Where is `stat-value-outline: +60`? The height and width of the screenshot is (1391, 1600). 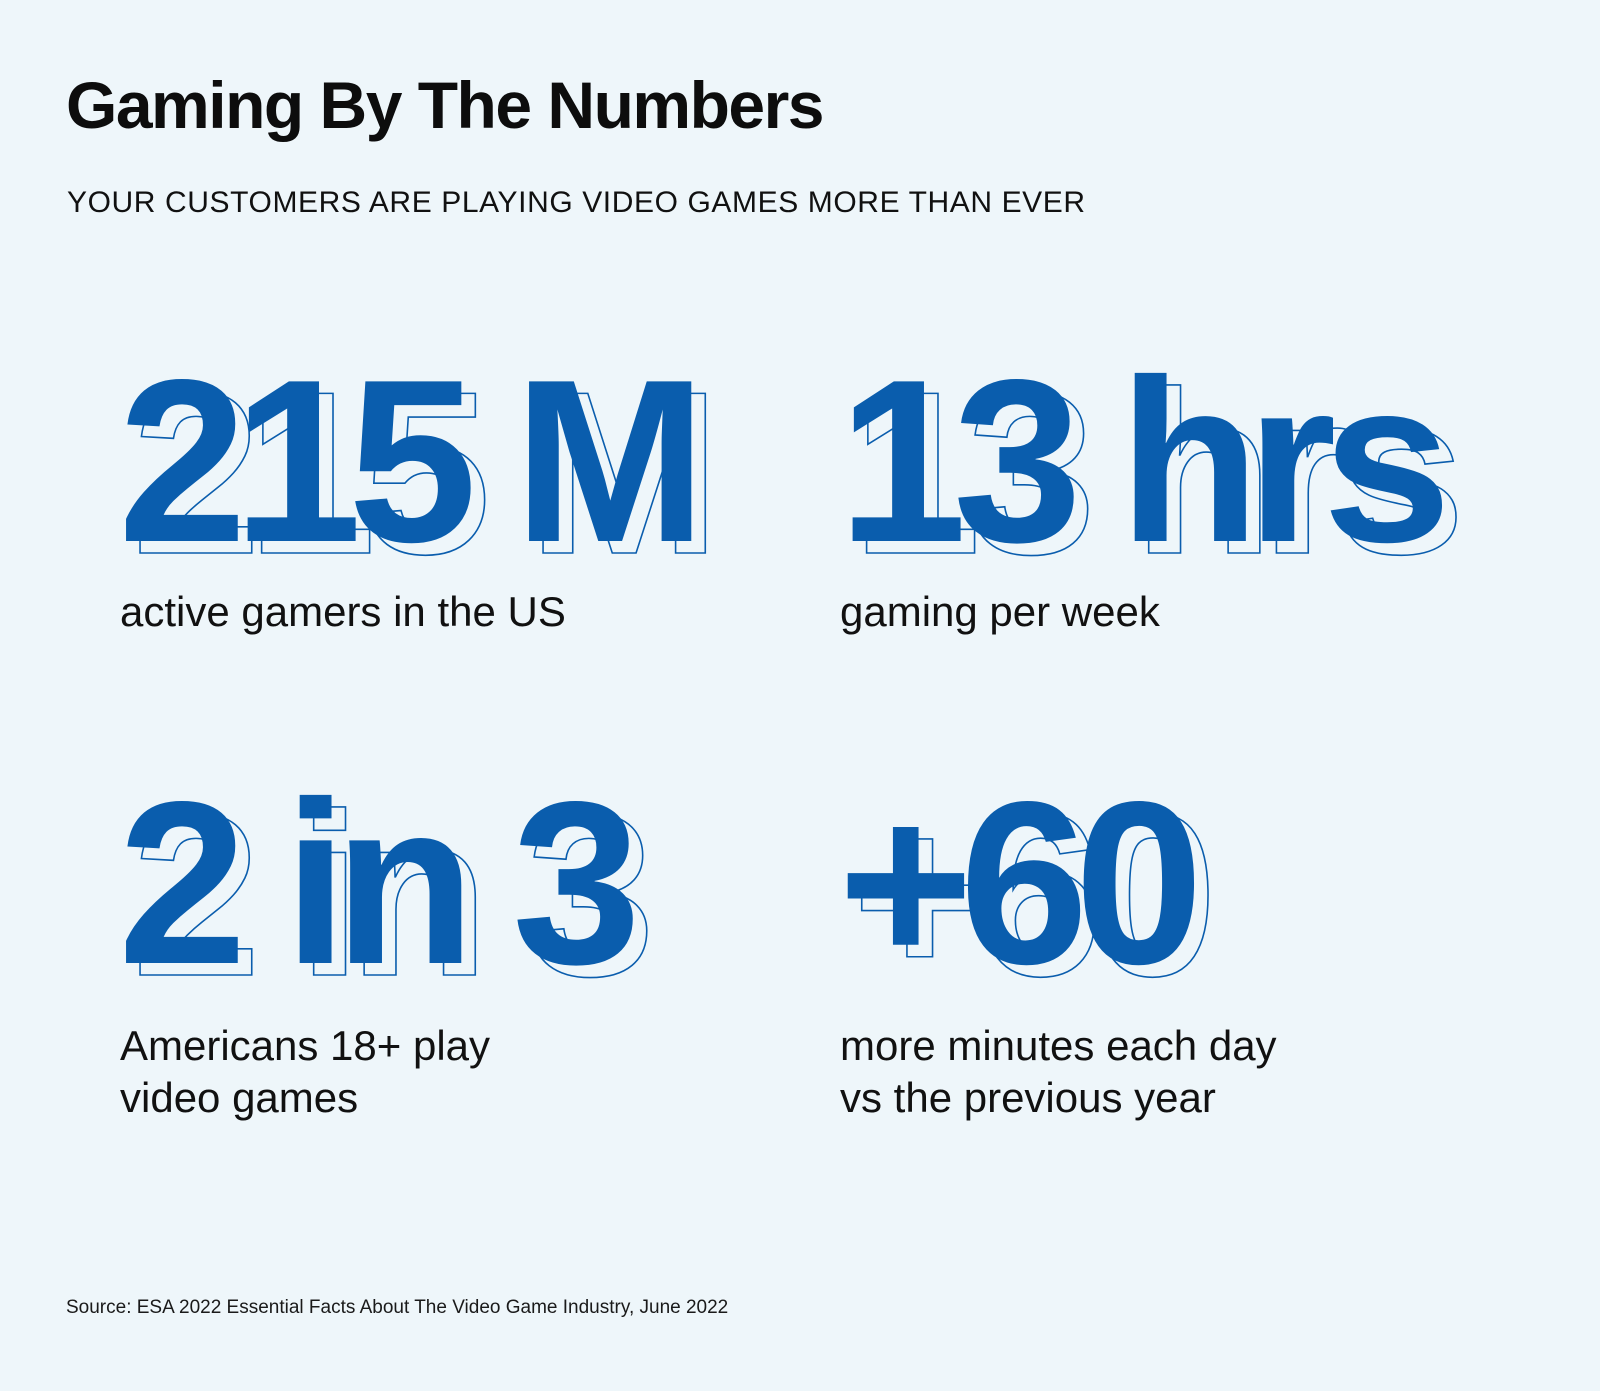
stat-value-outline: +60 is located at coordinates (1034, 895).